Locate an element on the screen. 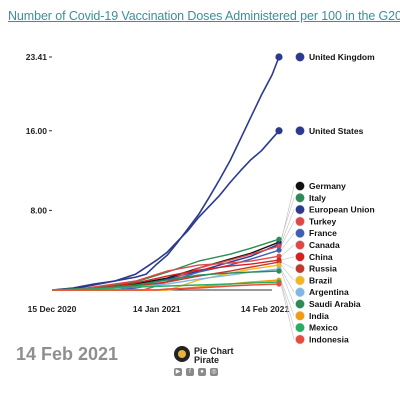 The image size is (400, 400). instagram-icon: ◎ is located at coordinates (214, 372).